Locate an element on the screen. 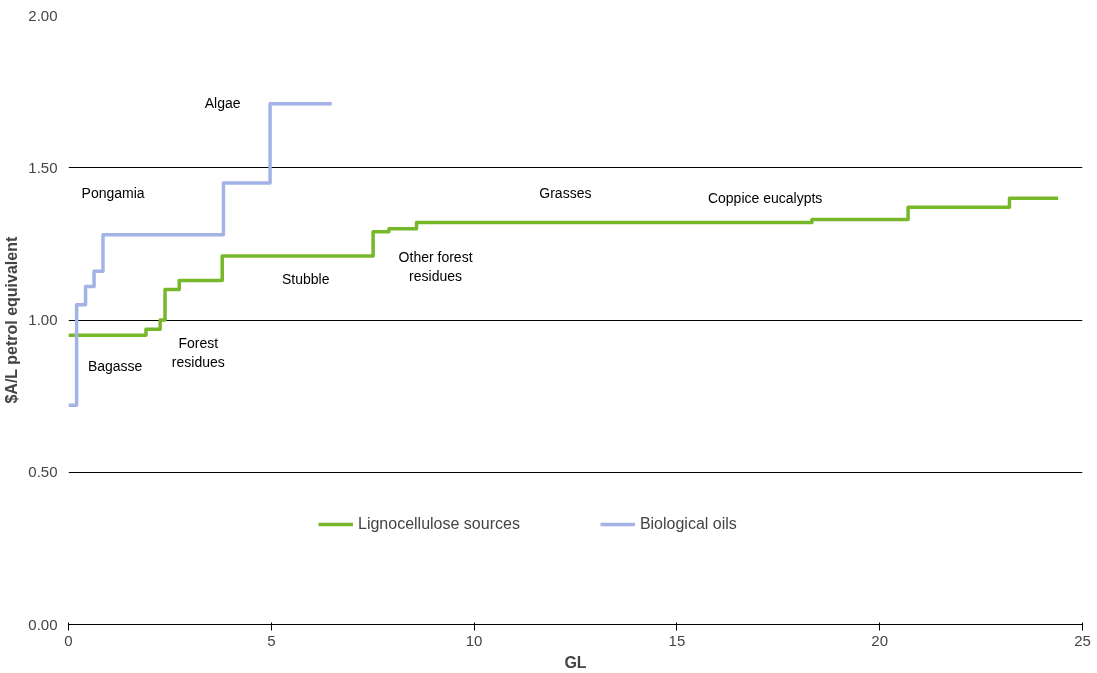 The width and height of the screenshot is (1097, 673). y-axis-title: $A/L petrol equivalent is located at coordinates (12, 320).